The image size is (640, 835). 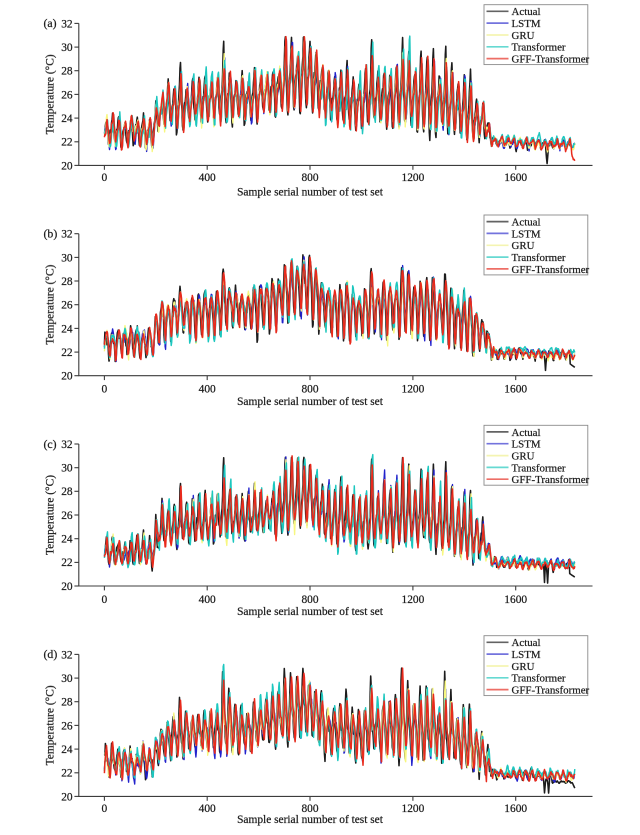 I want to click on svg-text: (d), so click(x=51, y=654).